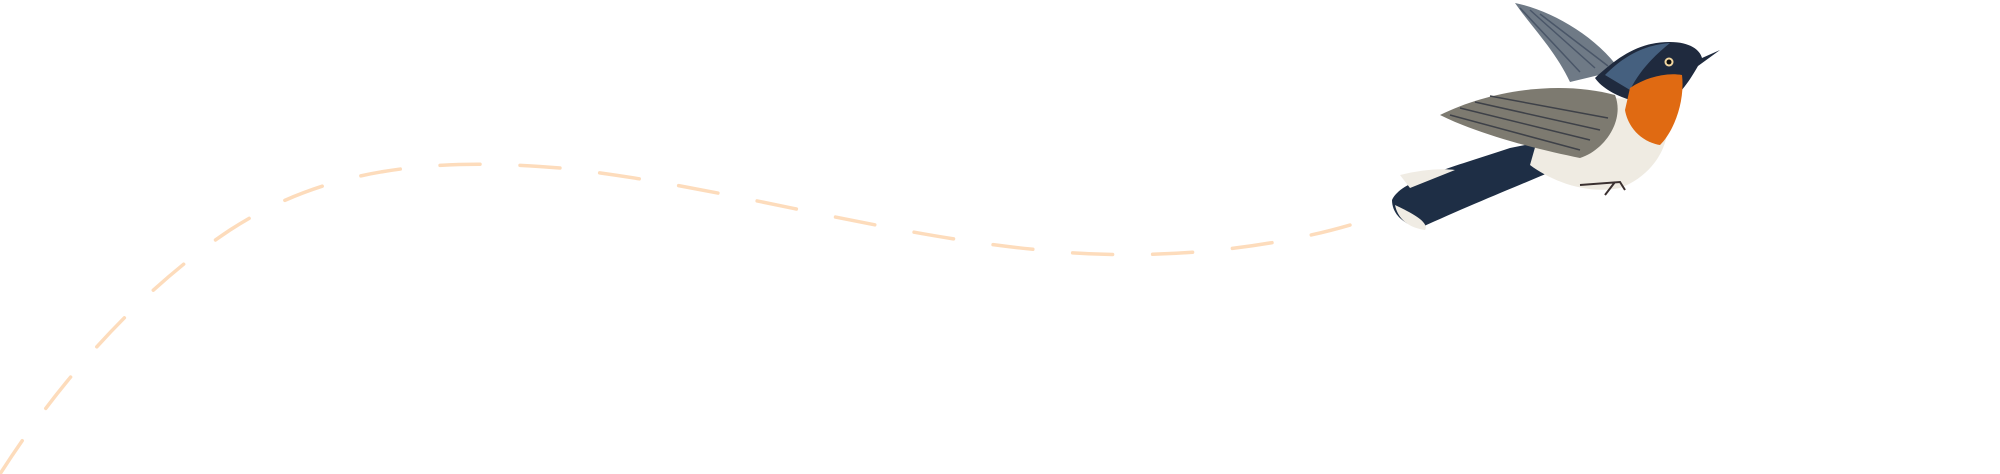 The height and width of the screenshot is (474, 2000). Describe the element at coordinates (1654, 109) in the screenshot. I see `bird-throat` at that location.